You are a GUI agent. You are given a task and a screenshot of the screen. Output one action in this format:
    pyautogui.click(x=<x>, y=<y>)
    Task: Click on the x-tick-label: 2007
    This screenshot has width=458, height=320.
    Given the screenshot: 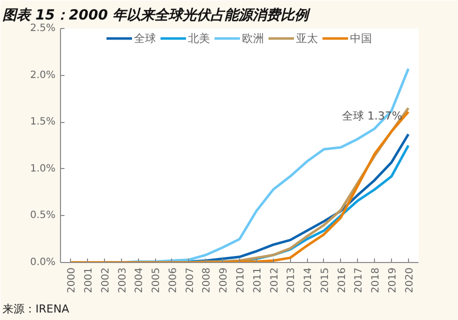 What is the action you would take?
    pyautogui.click(x=190, y=280)
    